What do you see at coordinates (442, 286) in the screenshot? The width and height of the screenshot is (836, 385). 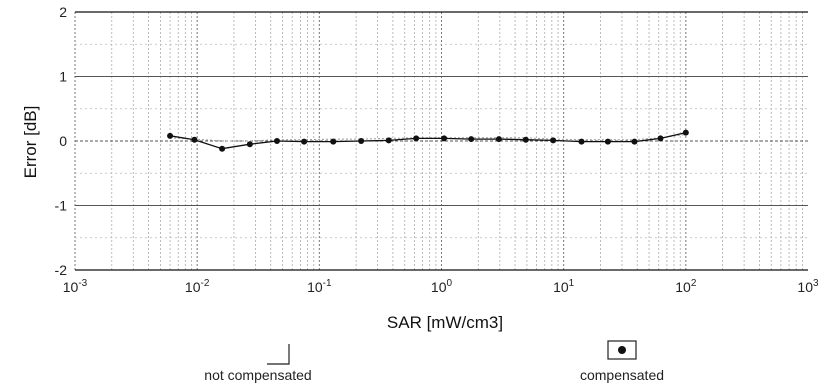 I see `x-tick-label: 10⁰` at bounding box center [442, 286].